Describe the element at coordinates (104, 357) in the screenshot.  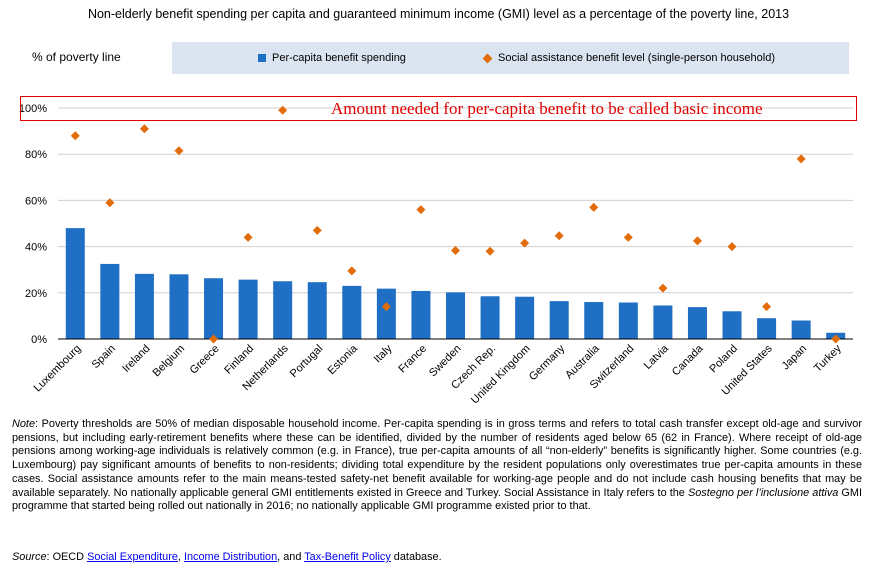
I see `x-tick-label: Spain` at that location.